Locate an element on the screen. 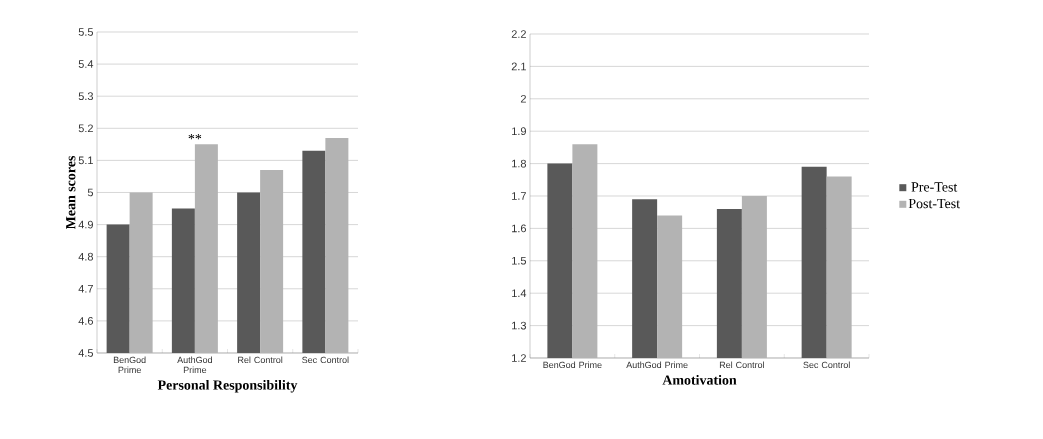 The height and width of the screenshot is (439, 1043). y-tick-label: 1.7 is located at coordinates (519, 196).